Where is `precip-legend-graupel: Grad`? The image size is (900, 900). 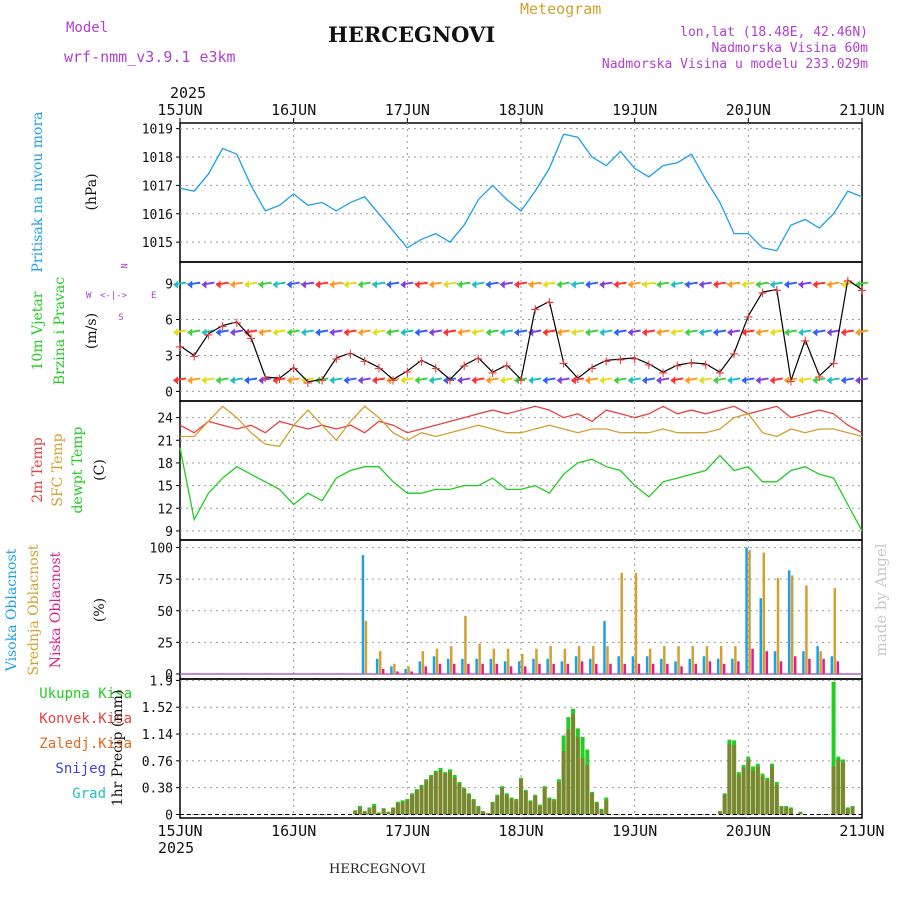 precip-legend-graupel: Grad is located at coordinates (89, 794).